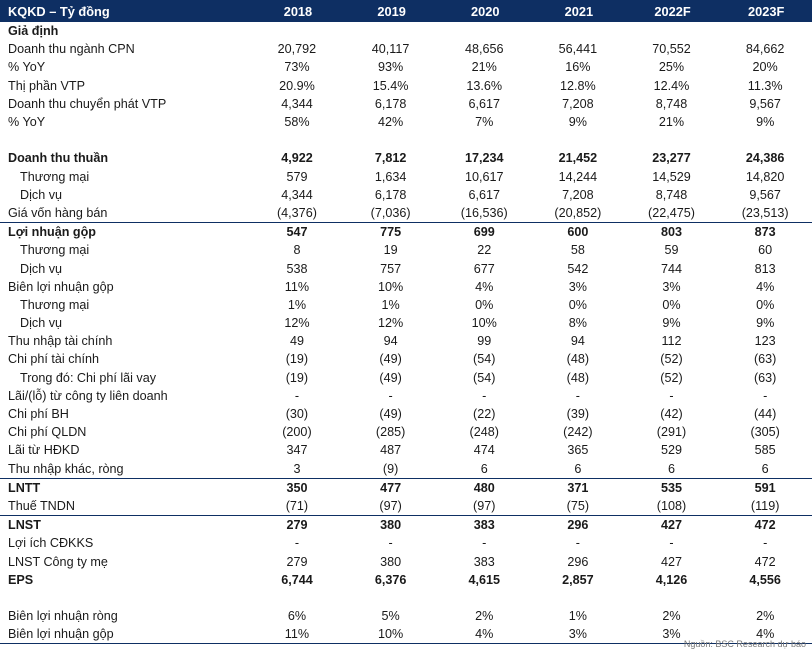 This screenshot has height=652, width=812. Describe the element at coordinates (671, 635) in the screenshot. I see `cell-value: 3%` at that location.